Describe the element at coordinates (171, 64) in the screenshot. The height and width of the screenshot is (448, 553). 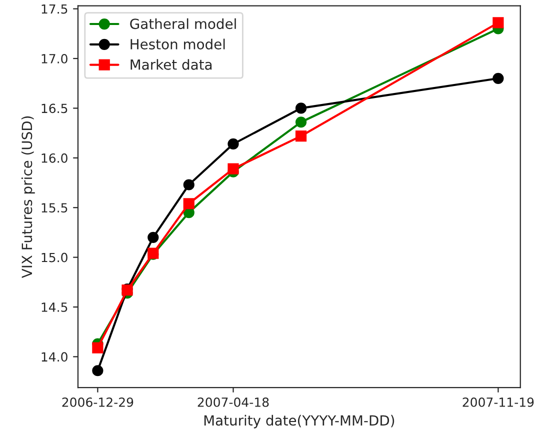
I see `legend-label: Market data` at that location.